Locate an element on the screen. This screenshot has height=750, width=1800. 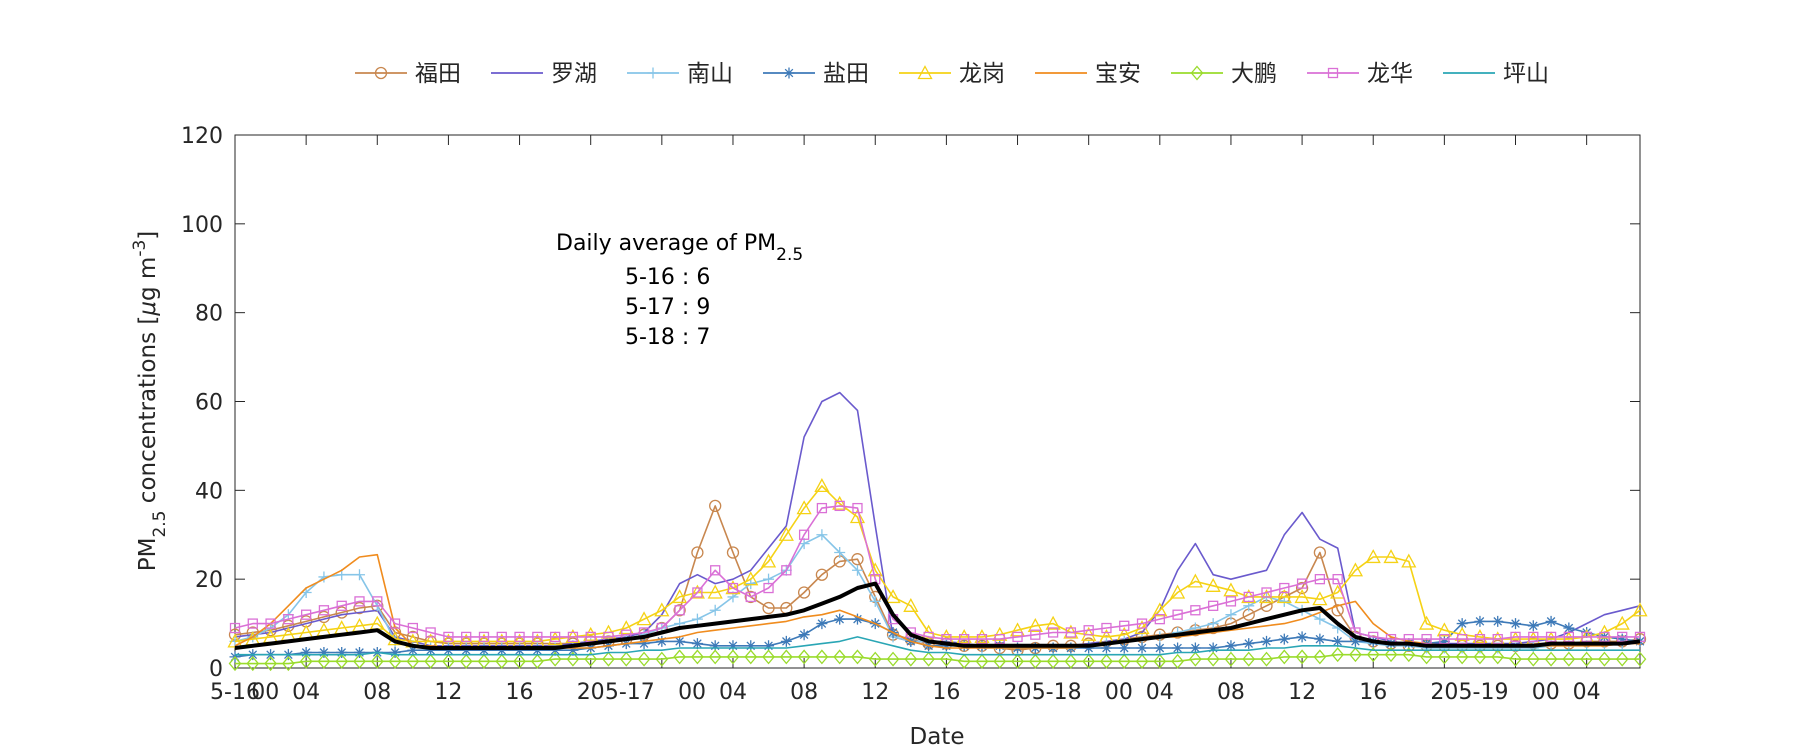
annotation-title: Daily average of PM2.5 is located at coordinates (679, 248).